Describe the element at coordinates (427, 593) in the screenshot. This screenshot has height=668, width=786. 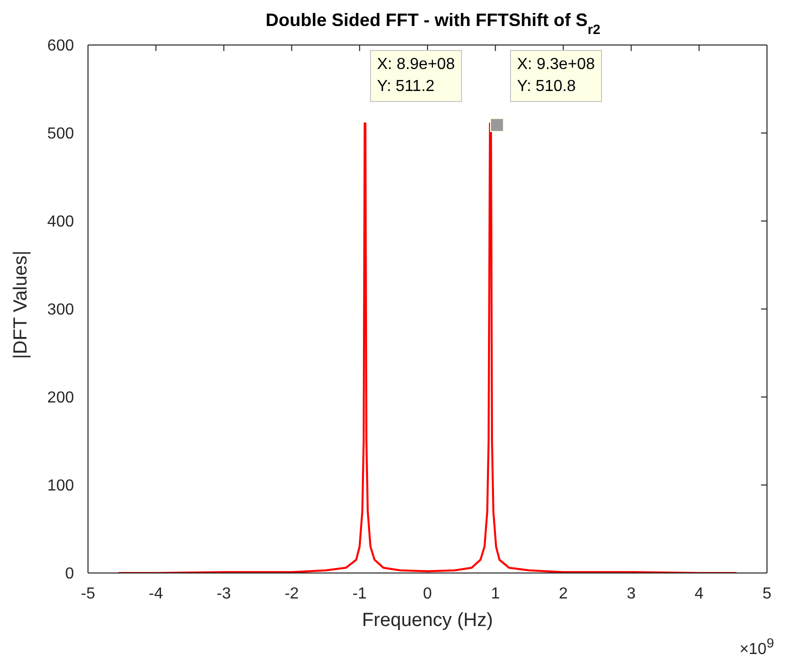
I see `x-tick-label: 0` at that location.